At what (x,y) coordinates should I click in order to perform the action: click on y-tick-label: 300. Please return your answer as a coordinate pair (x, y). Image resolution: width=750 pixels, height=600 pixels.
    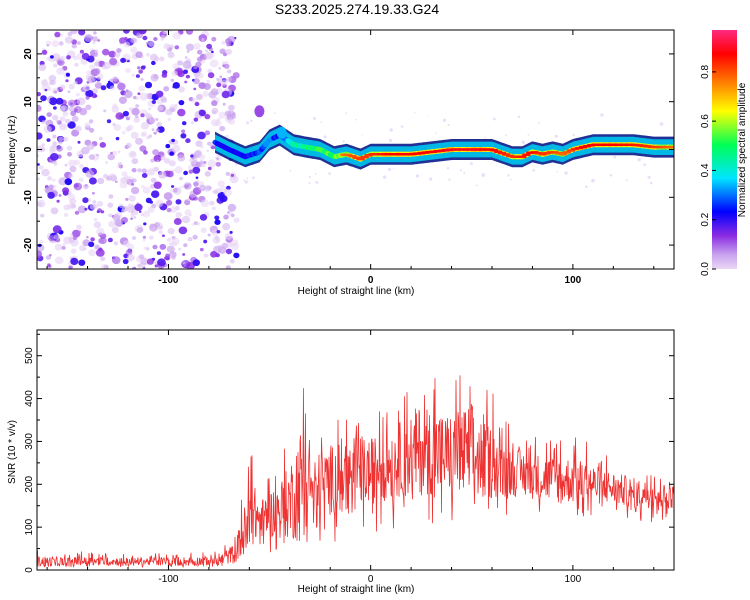
    Looking at the image, I should click on (29, 441).